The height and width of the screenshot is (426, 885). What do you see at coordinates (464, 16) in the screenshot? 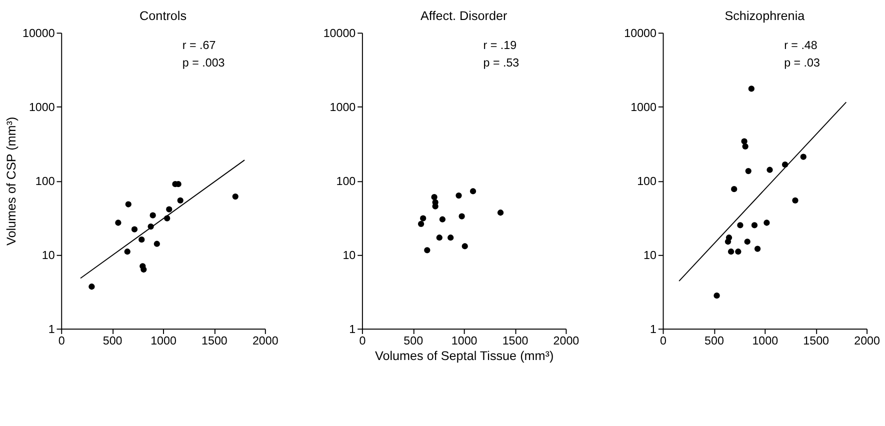
I see `chart-title: Affect. Disorder` at bounding box center [464, 16].